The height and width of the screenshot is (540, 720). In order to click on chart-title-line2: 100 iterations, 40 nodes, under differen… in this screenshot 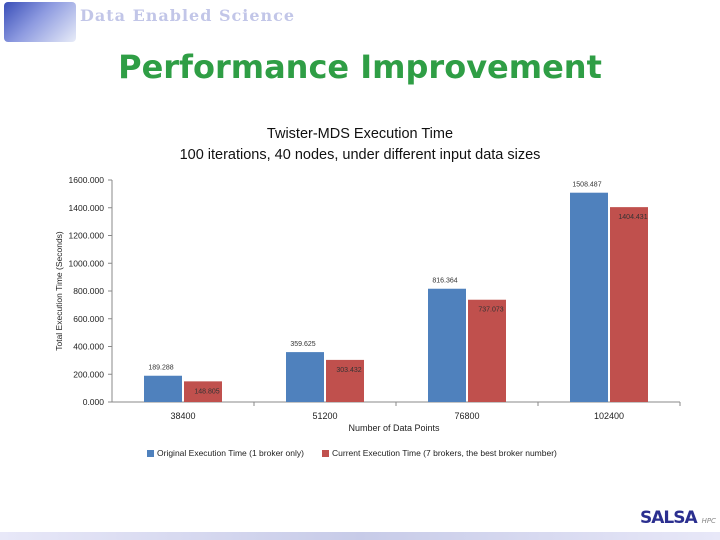, I will do `click(360, 155)`.